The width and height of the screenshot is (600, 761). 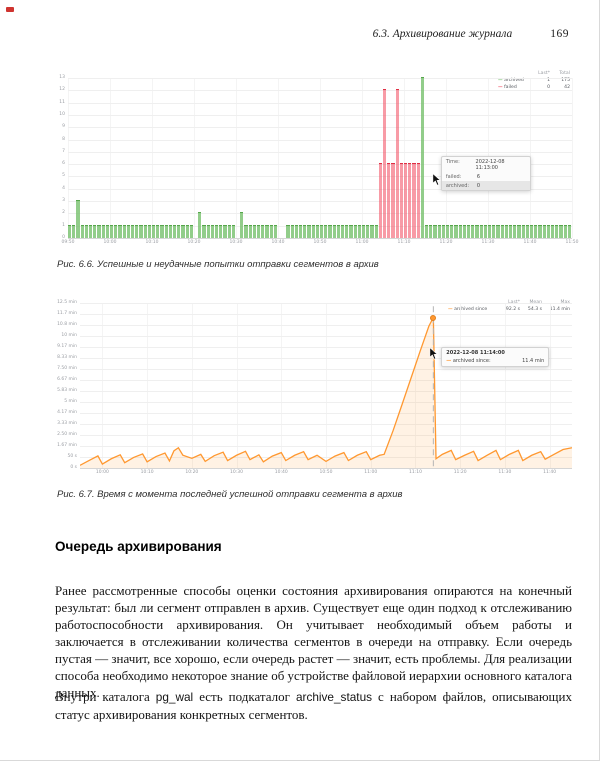 I want to click on legend-header: Last*, so click(x=511, y=302).